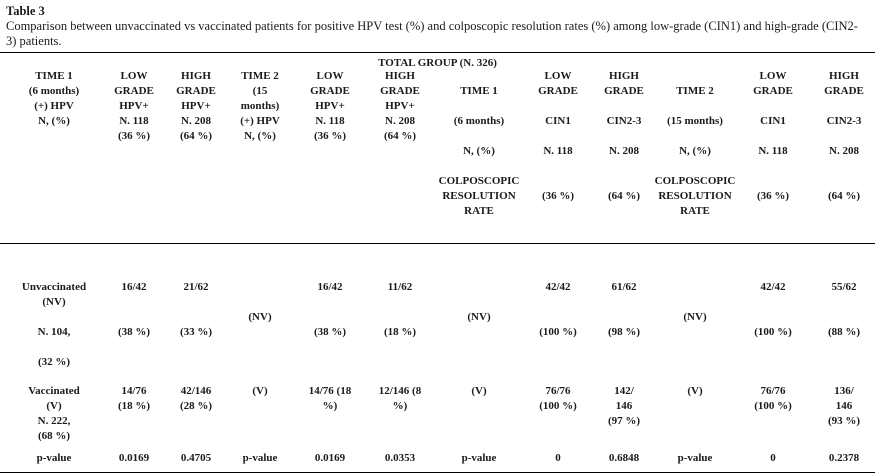 The image size is (875, 475). I want to click on header-cell-col-6: HIGH GRADE HPV+ N. 208 (64 %), so click(400, 144).